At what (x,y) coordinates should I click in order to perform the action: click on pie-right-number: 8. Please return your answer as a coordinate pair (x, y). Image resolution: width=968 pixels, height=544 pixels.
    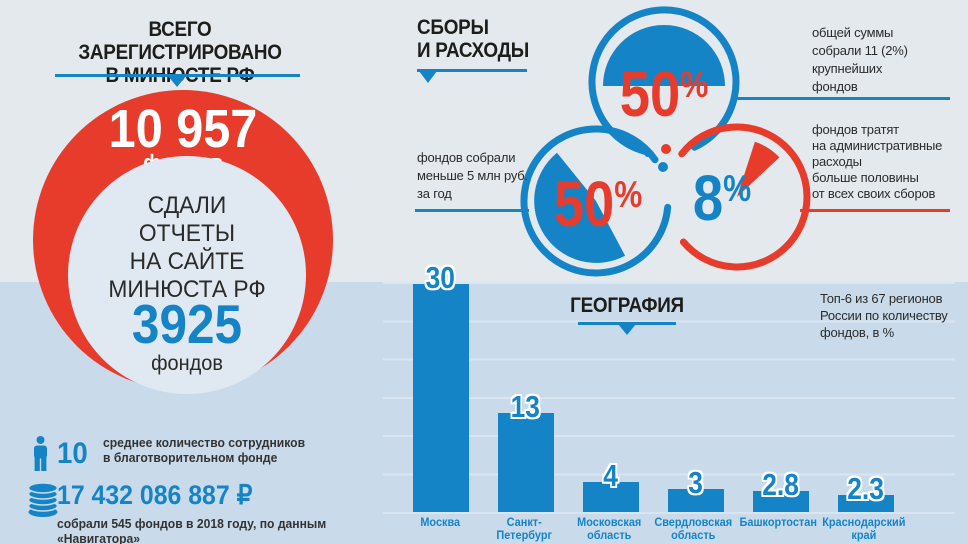
    Looking at the image, I should click on (708, 198).